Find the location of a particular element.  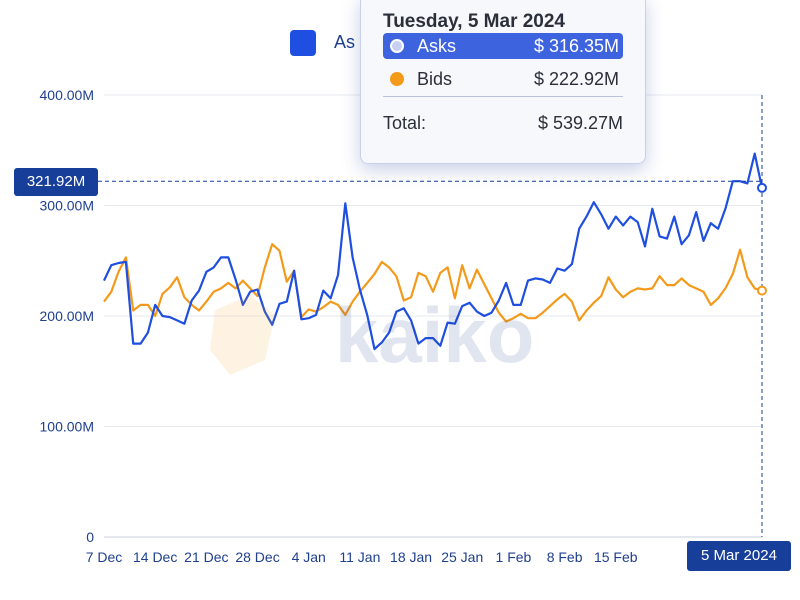

x-tick-label: 7 Dec is located at coordinates (104, 557).